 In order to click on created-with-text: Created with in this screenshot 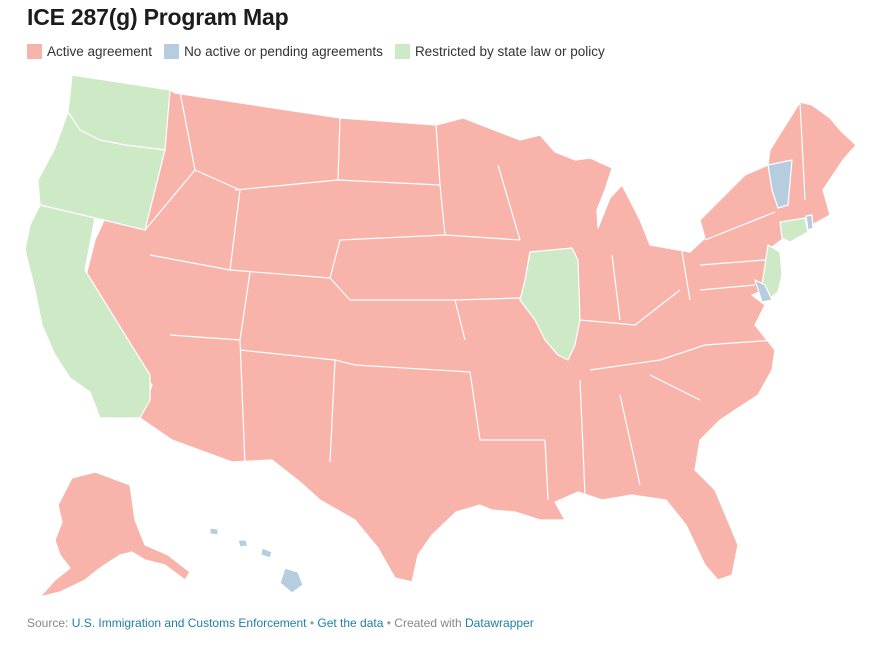, I will do `click(428, 623)`.